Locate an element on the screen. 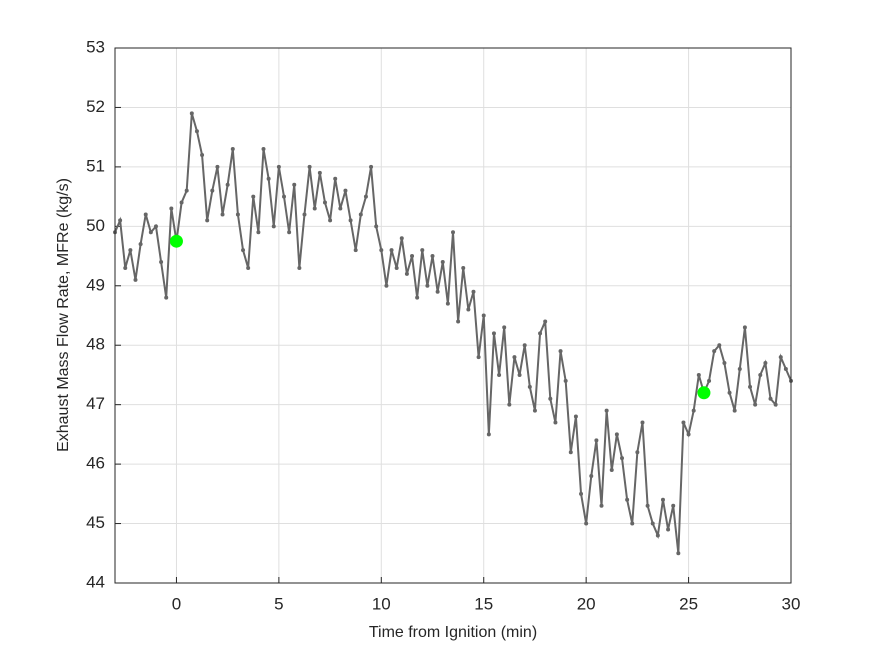 This screenshot has height=661, width=875. y-tick-label: 53 is located at coordinates (95, 46).